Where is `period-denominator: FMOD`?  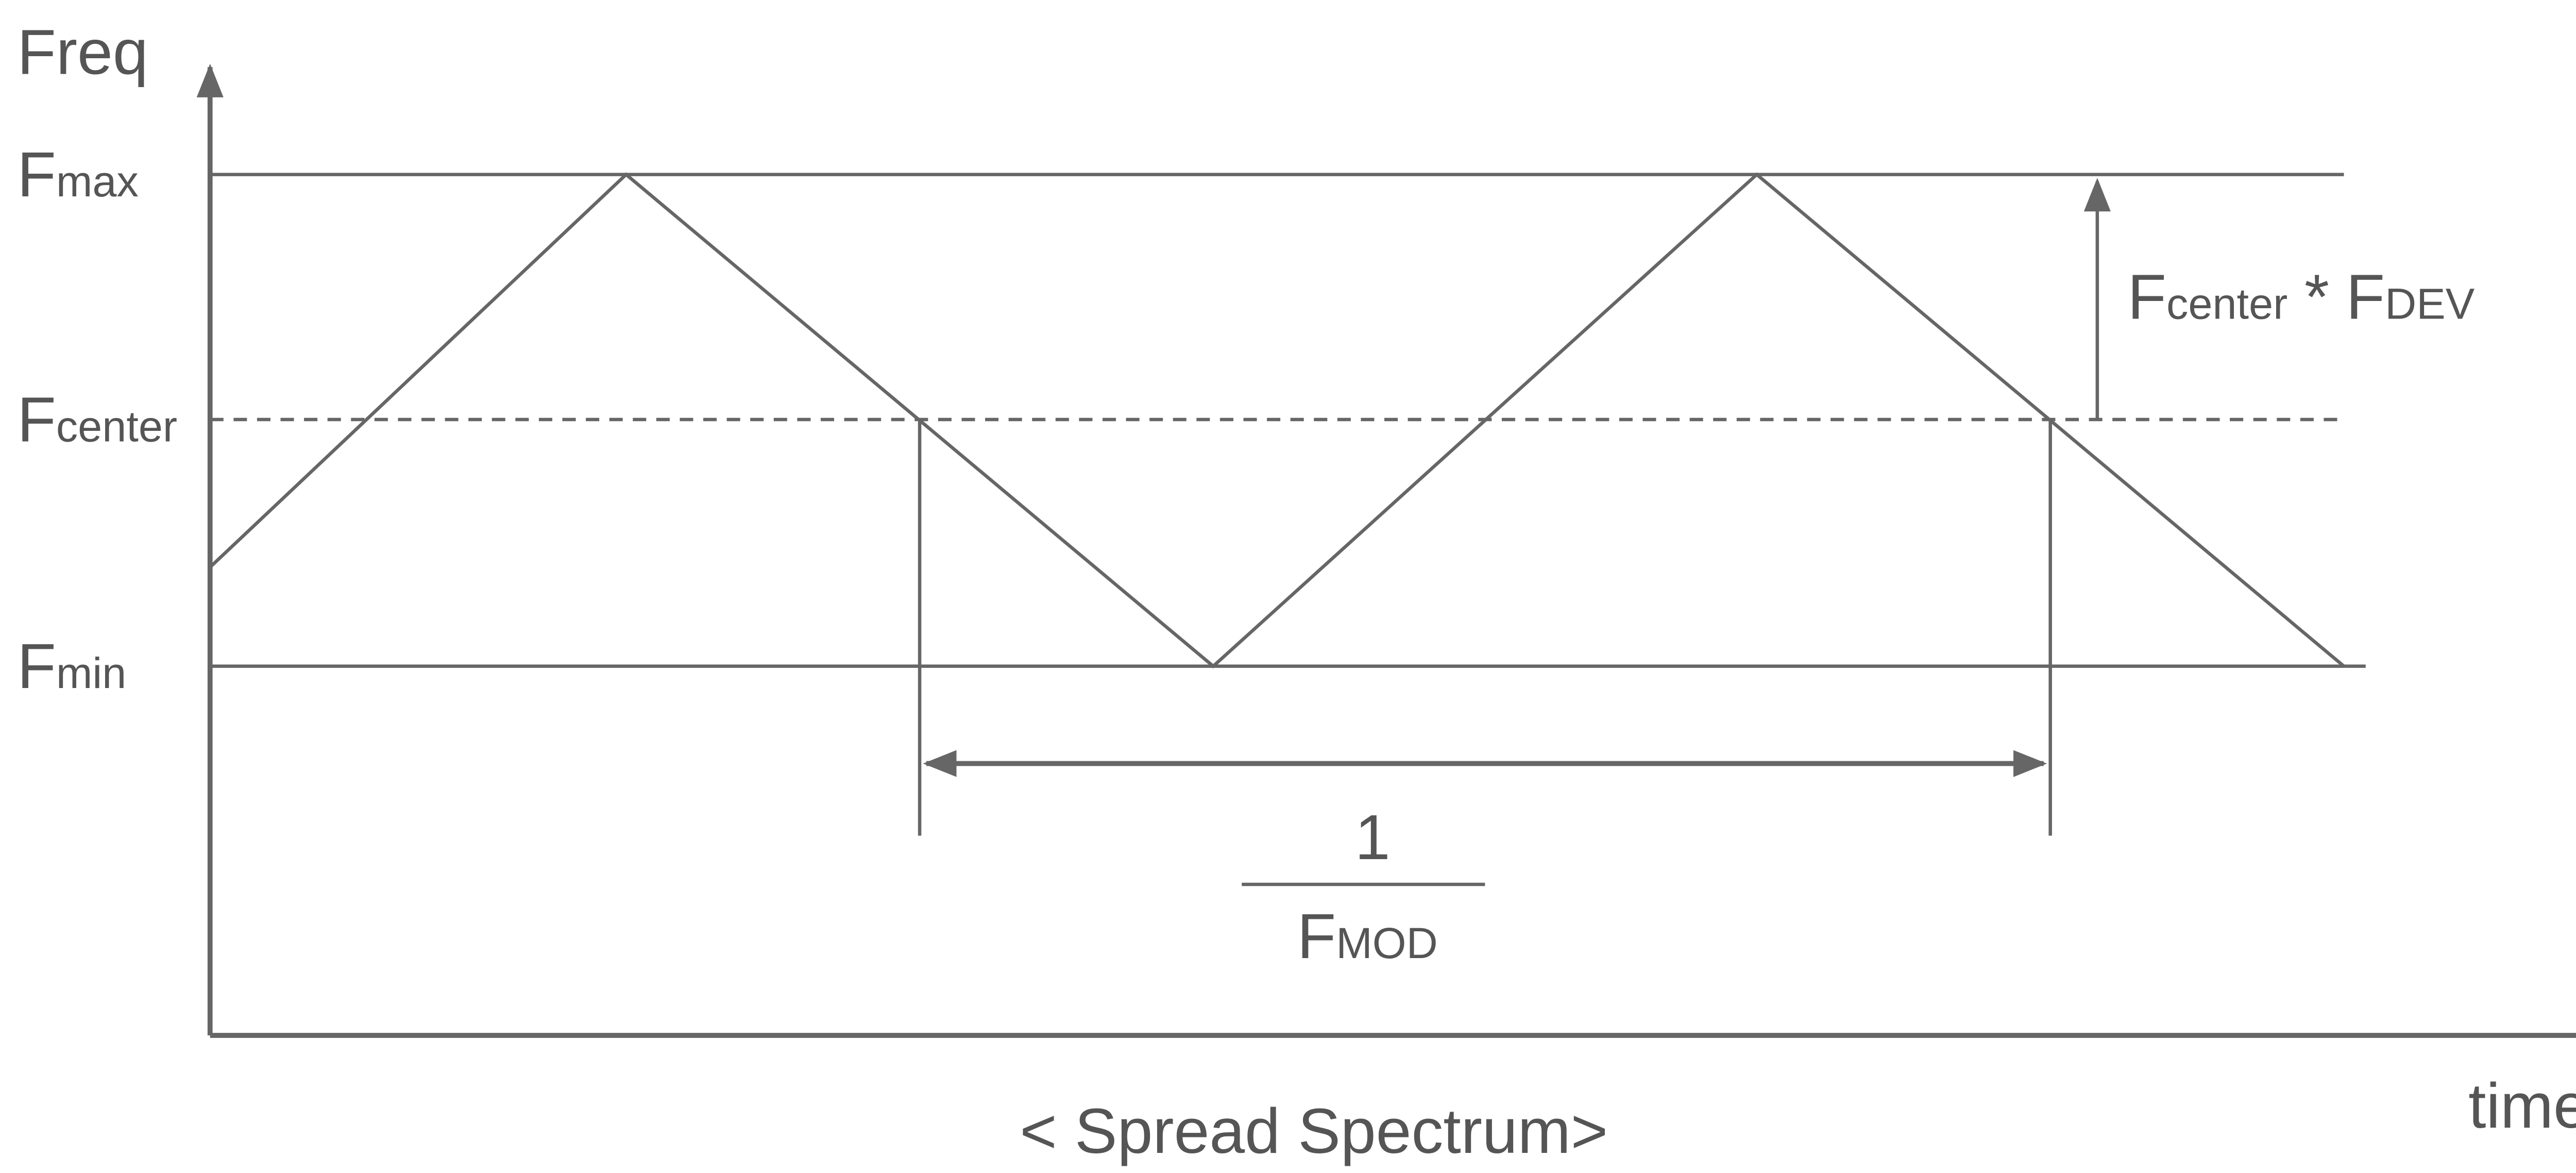 period-denominator: FMOD is located at coordinates (1367, 936).